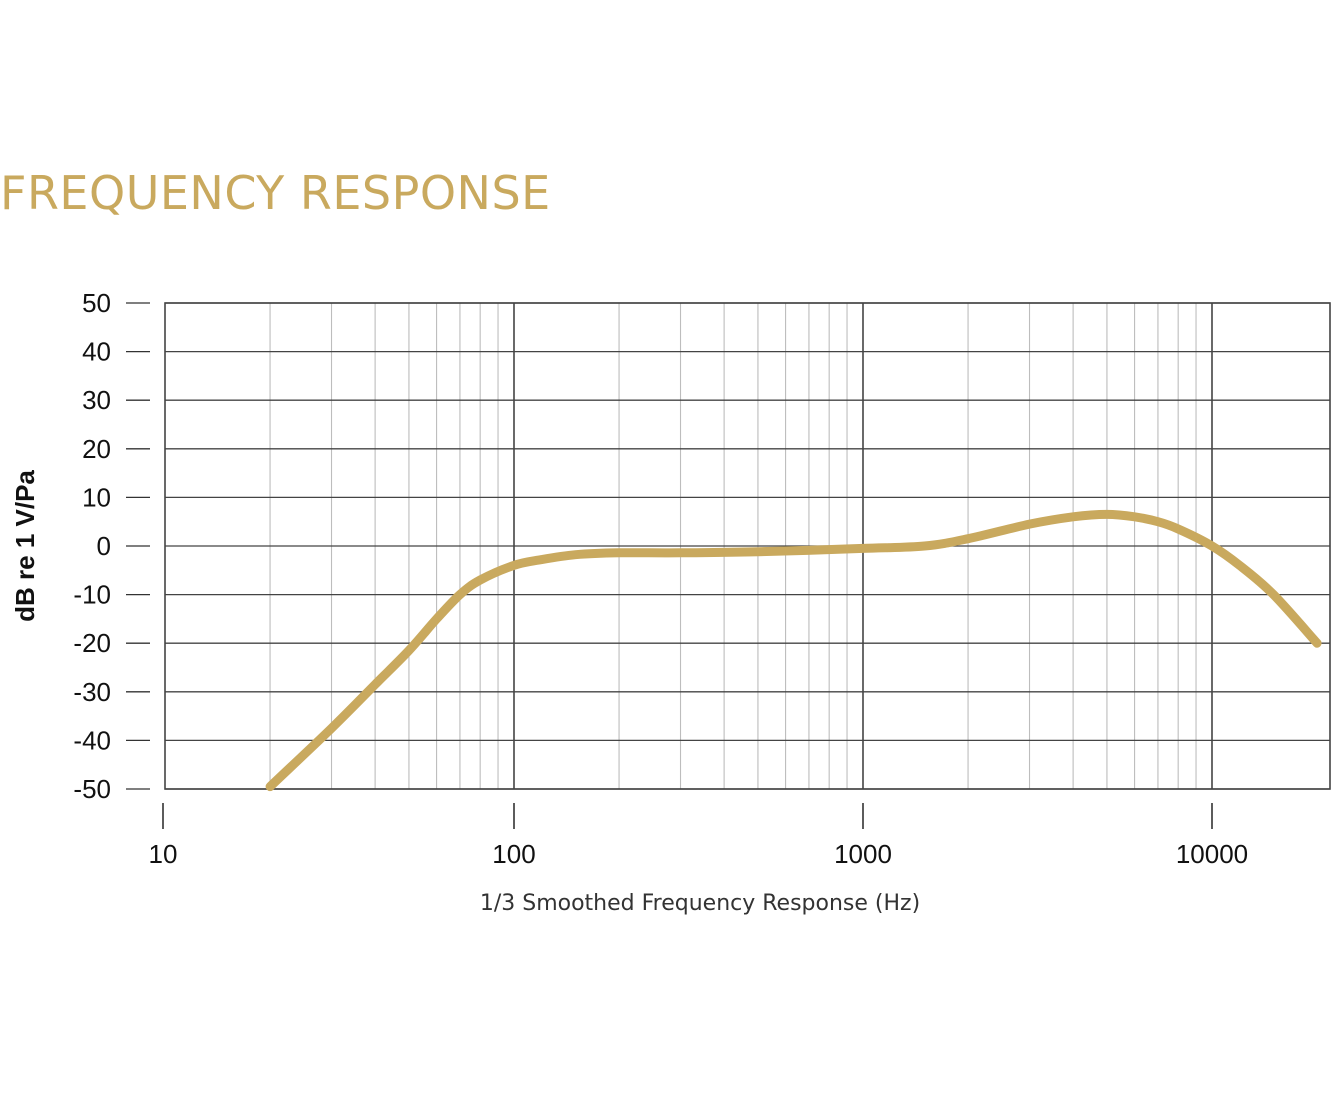 This screenshot has height=1094, width=1336. What do you see at coordinates (1212, 854) in the screenshot?
I see `x-tick-label: 10000` at bounding box center [1212, 854].